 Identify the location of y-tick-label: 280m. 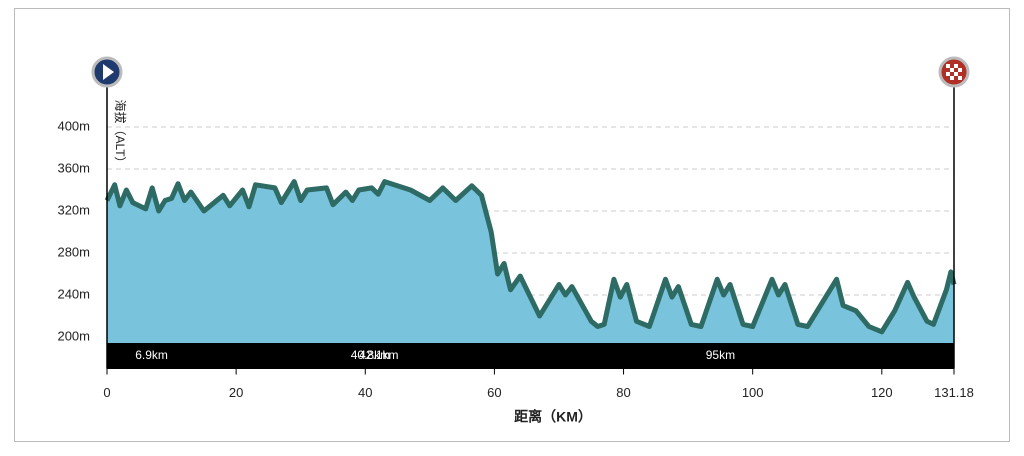
(73, 251).